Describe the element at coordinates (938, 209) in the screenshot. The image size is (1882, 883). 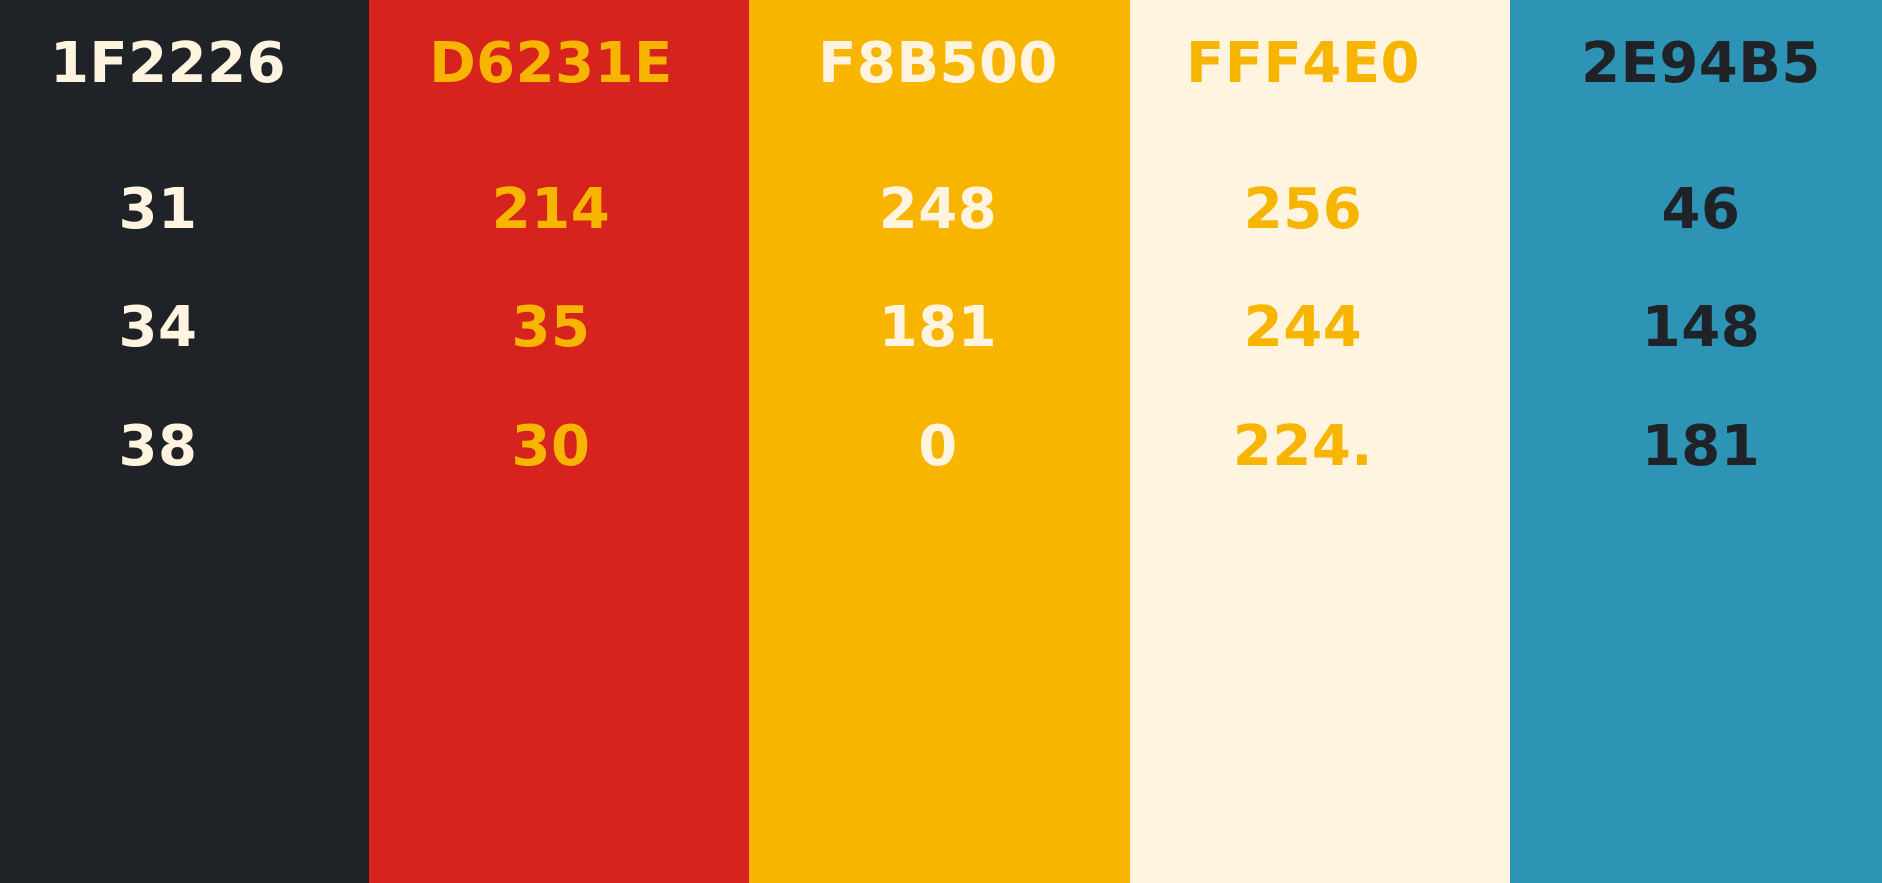
I see `red-value: 248` at that location.